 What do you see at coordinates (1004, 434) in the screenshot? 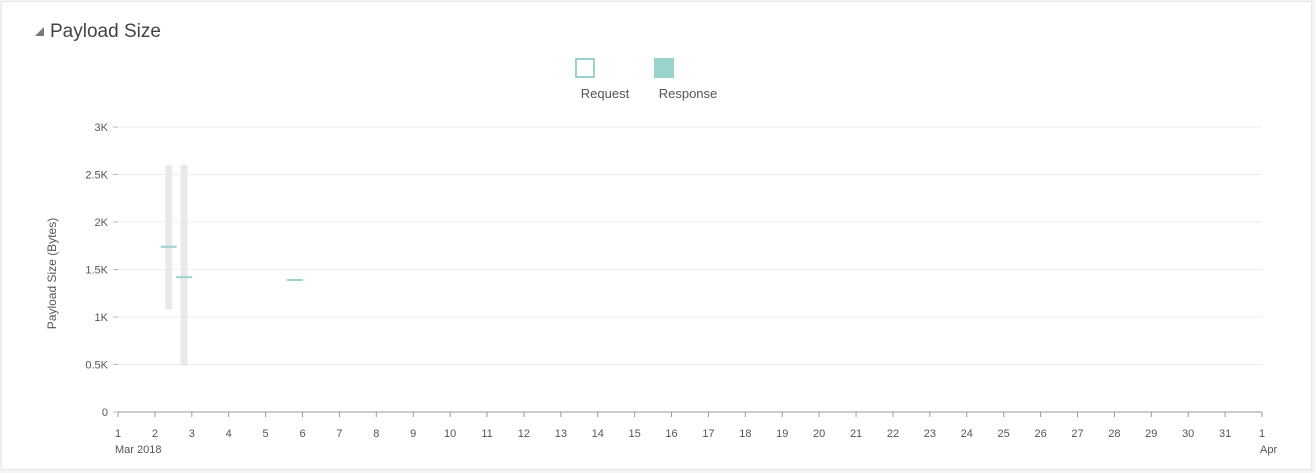
I see `x-tick-label: 25` at bounding box center [1004, 434].